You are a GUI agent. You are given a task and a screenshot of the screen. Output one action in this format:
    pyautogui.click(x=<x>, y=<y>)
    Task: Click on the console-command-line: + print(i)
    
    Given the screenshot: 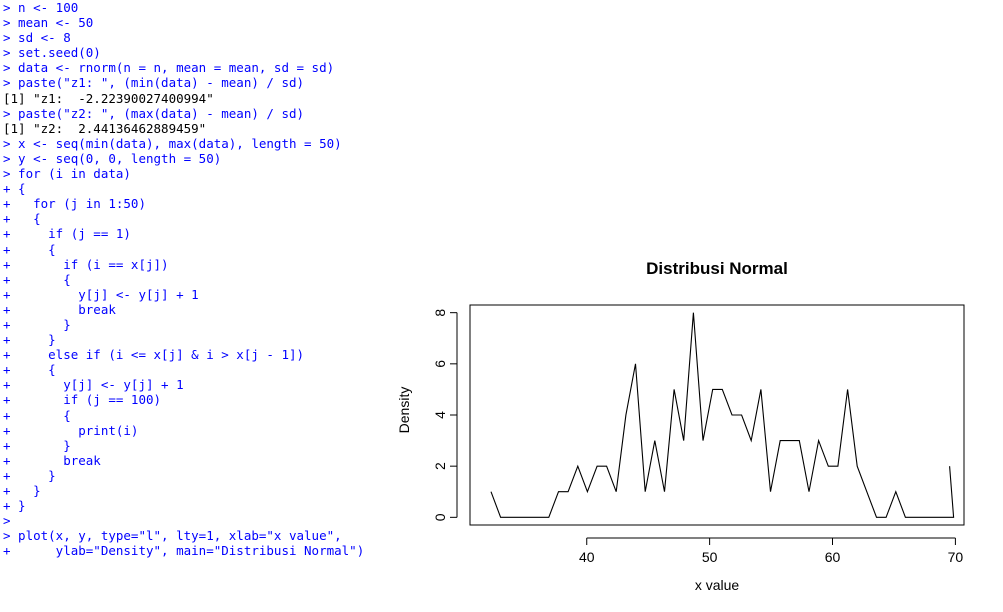 What is the action you would take?
    pyautogui.click(x=71, y=430)
    